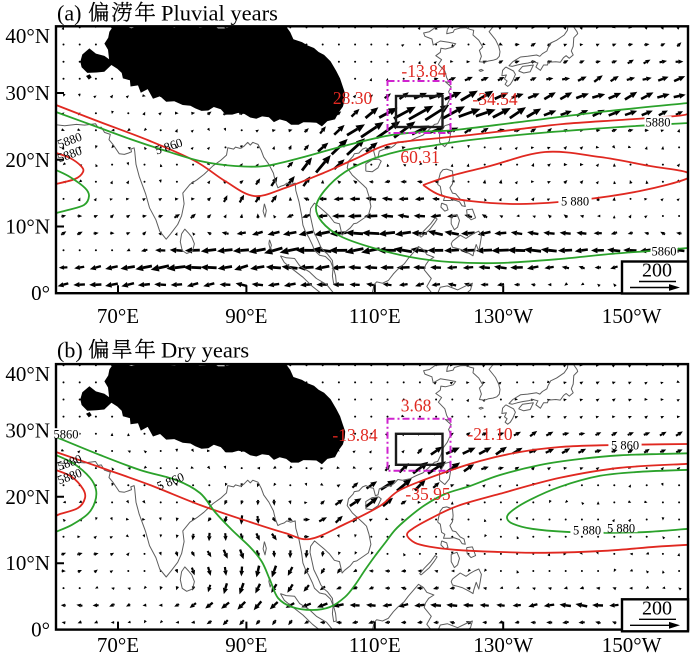  I want to click on svg-text: Dry years, so click(205, 350).